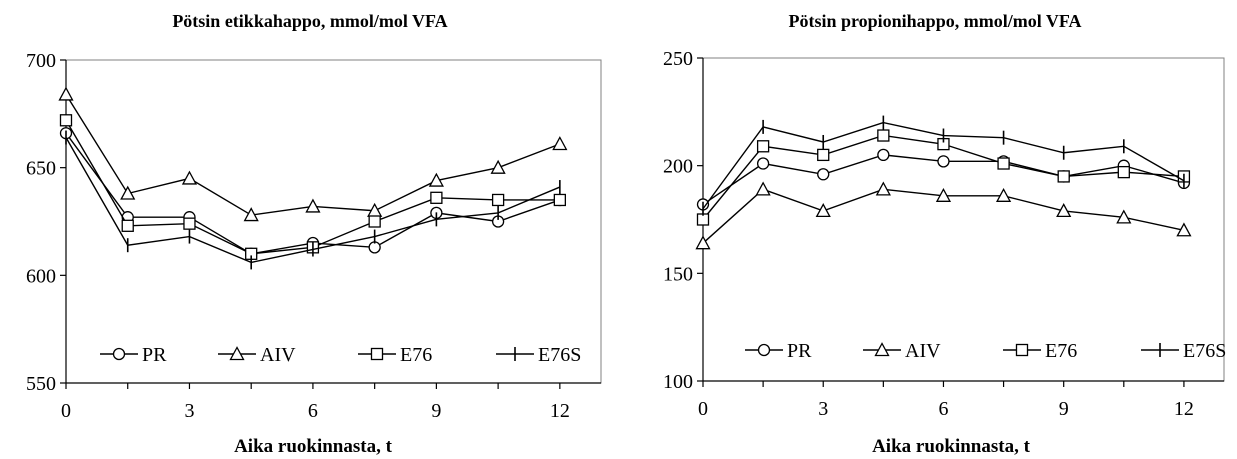 This screenshot has height=459, width=1237. Describe the element at coordinates (41, 384) in the screenshot. I see `y-tick-label: 550` at that location.